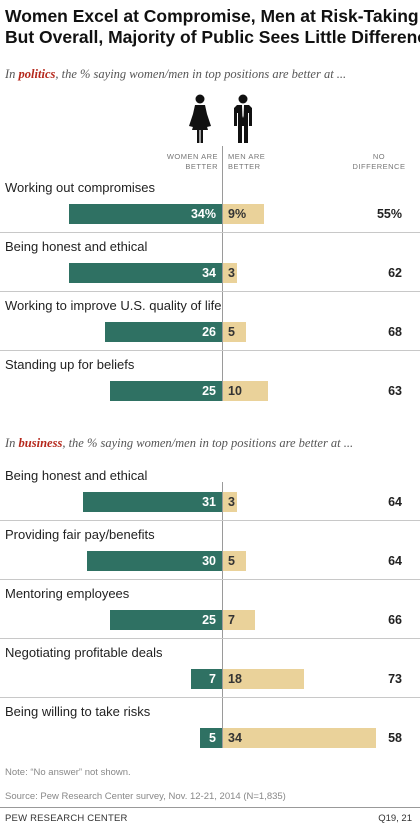 The image size is (420, 840). Describe the element at coordinates (231, 620) in the screenshot. I see `business-value-men: 7` at that location.